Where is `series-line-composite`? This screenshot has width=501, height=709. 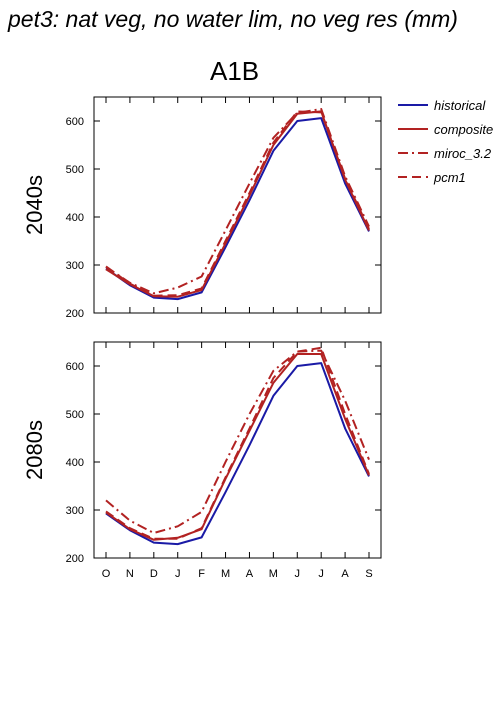
series-line-composite is located at coordinates (237, 447).